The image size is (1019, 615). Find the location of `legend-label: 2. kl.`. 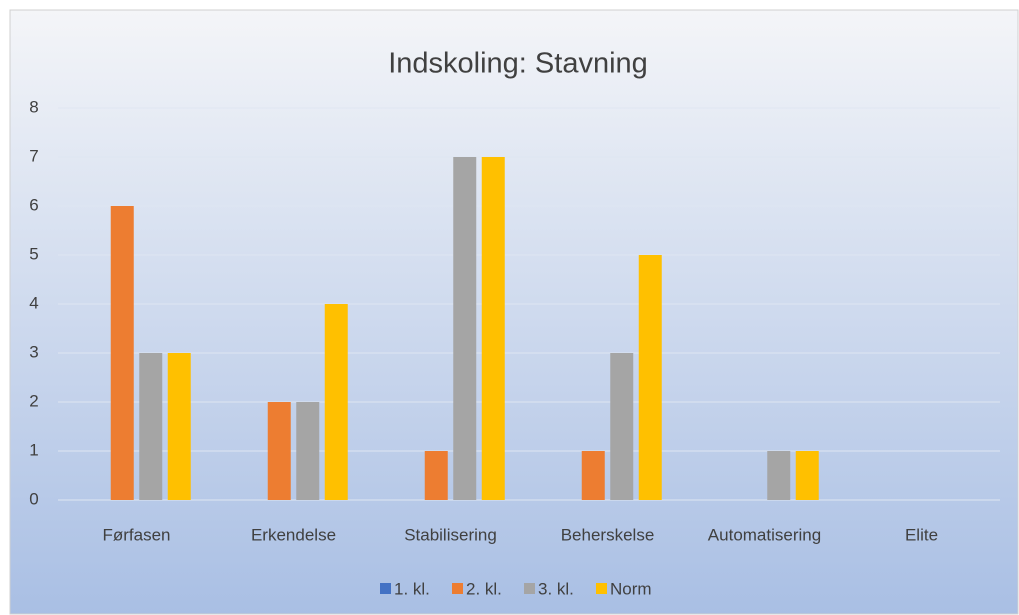

legend-label: 2. kl. is located at coordinates (484, 588).